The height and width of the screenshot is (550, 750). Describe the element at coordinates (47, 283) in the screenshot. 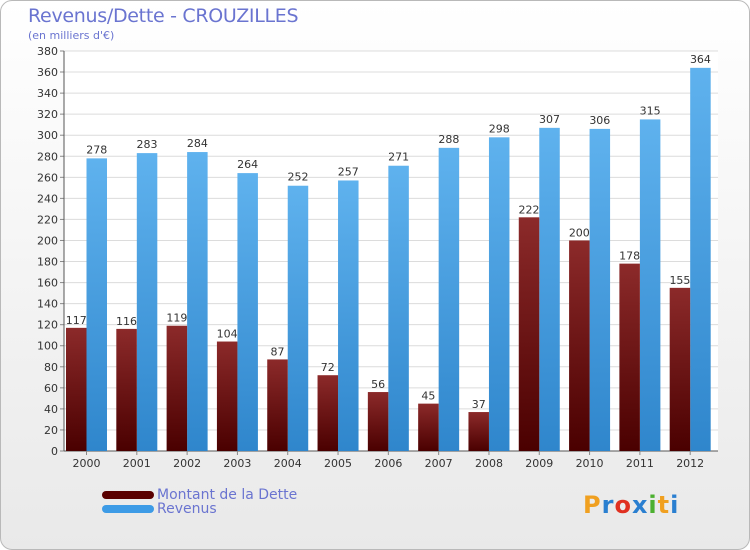

I see `y-tick-label: 160` at that location.